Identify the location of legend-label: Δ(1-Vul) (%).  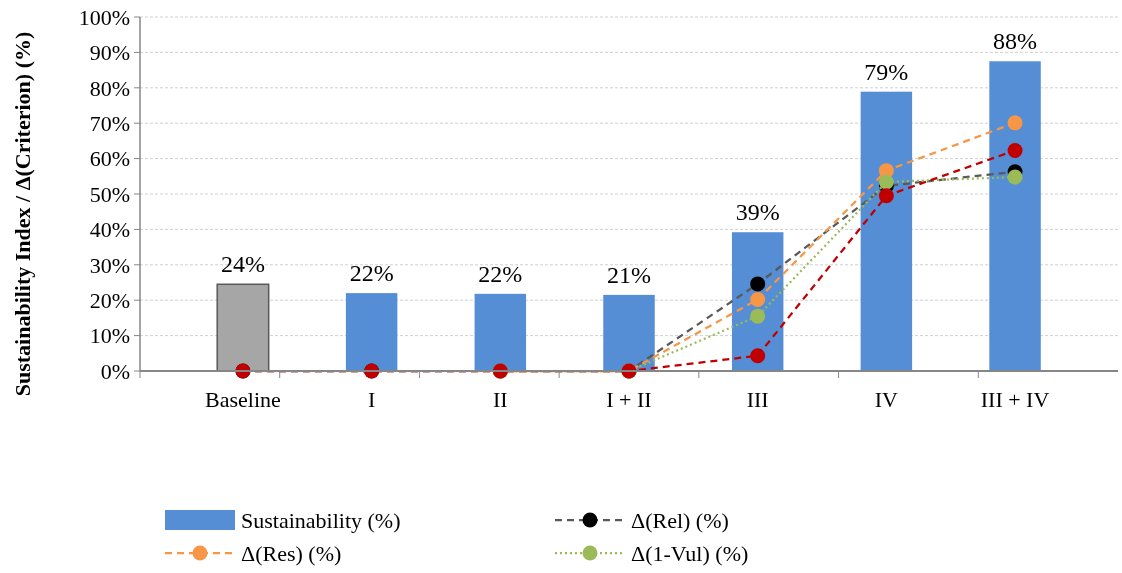
(690, 553).